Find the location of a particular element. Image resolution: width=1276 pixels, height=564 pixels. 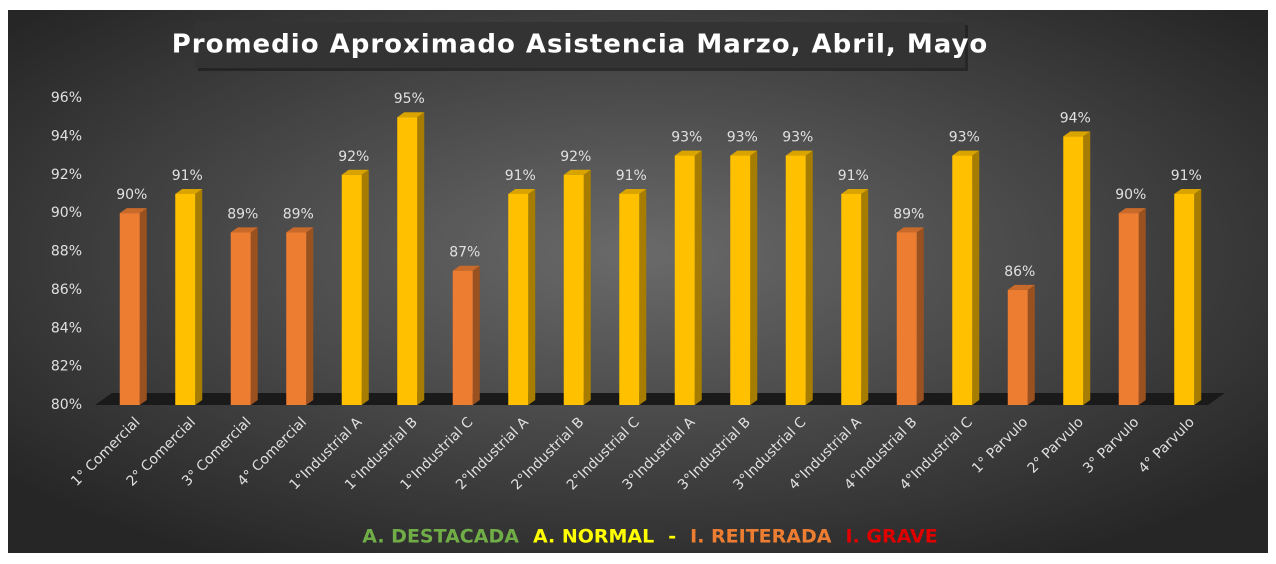

y-tick-label: 88% is located at coordinates (66, 252).